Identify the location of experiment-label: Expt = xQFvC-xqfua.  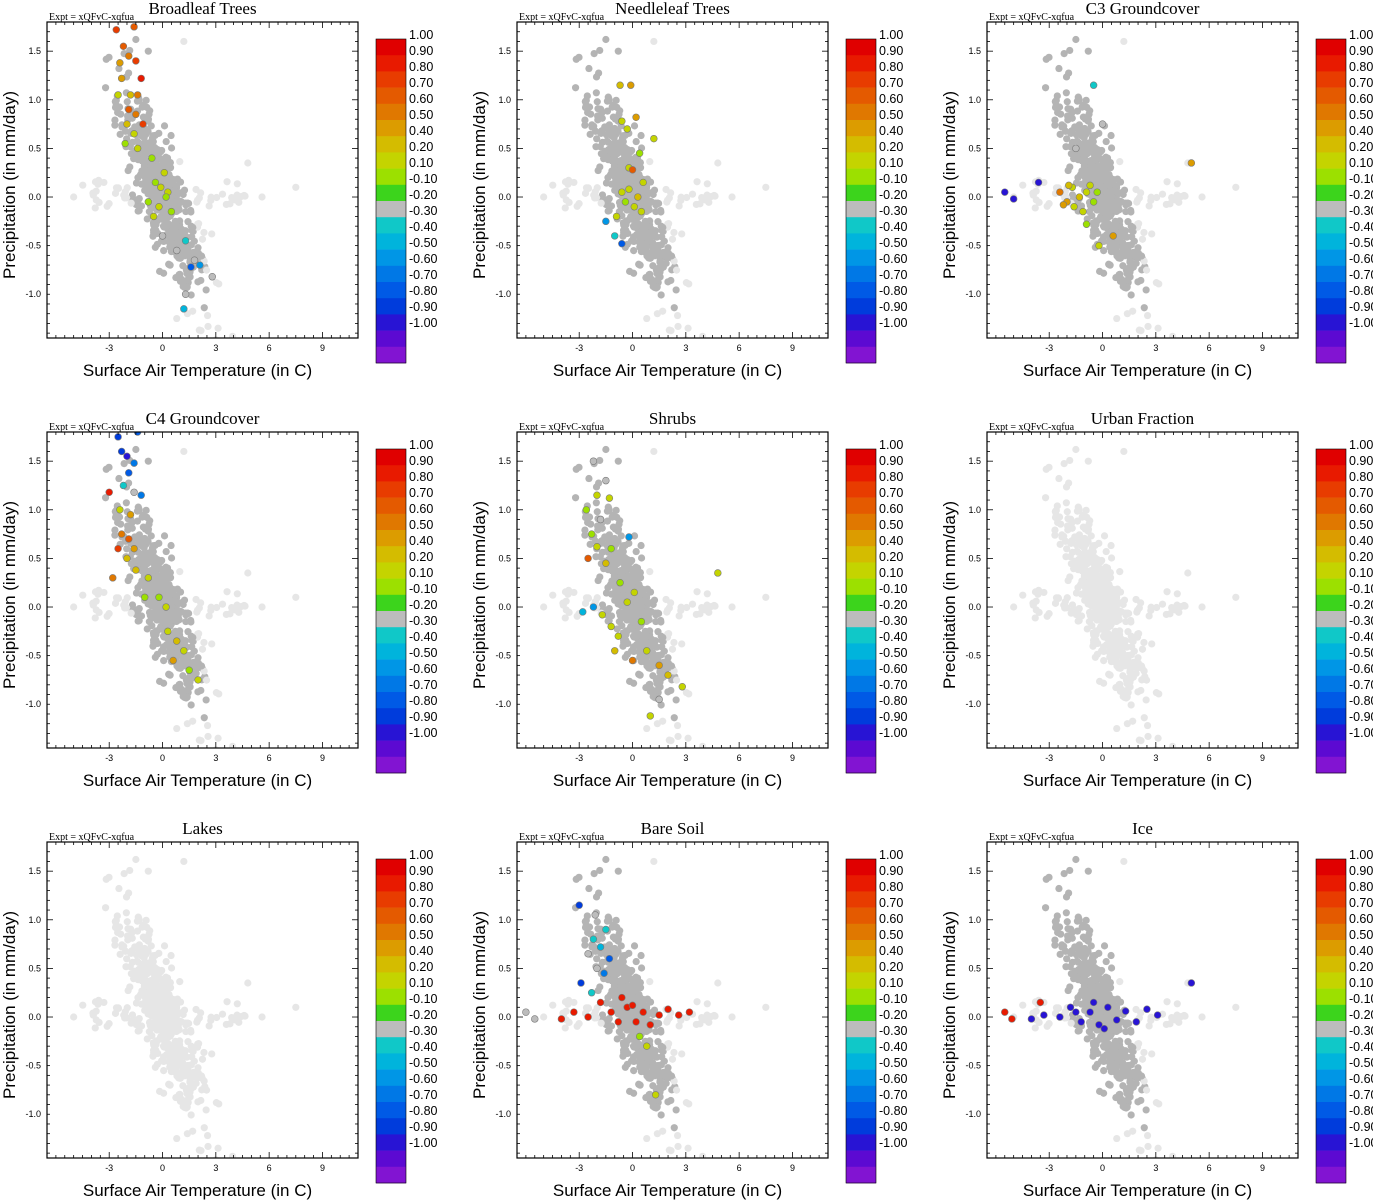
(562, 17).